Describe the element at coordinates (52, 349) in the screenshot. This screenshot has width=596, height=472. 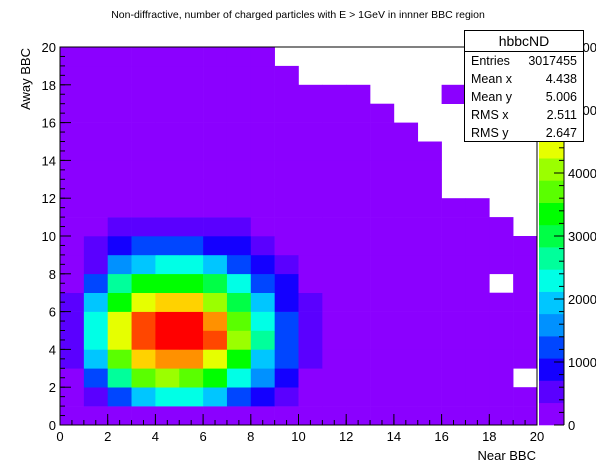
I see `y-tick-label: 4` at that location.